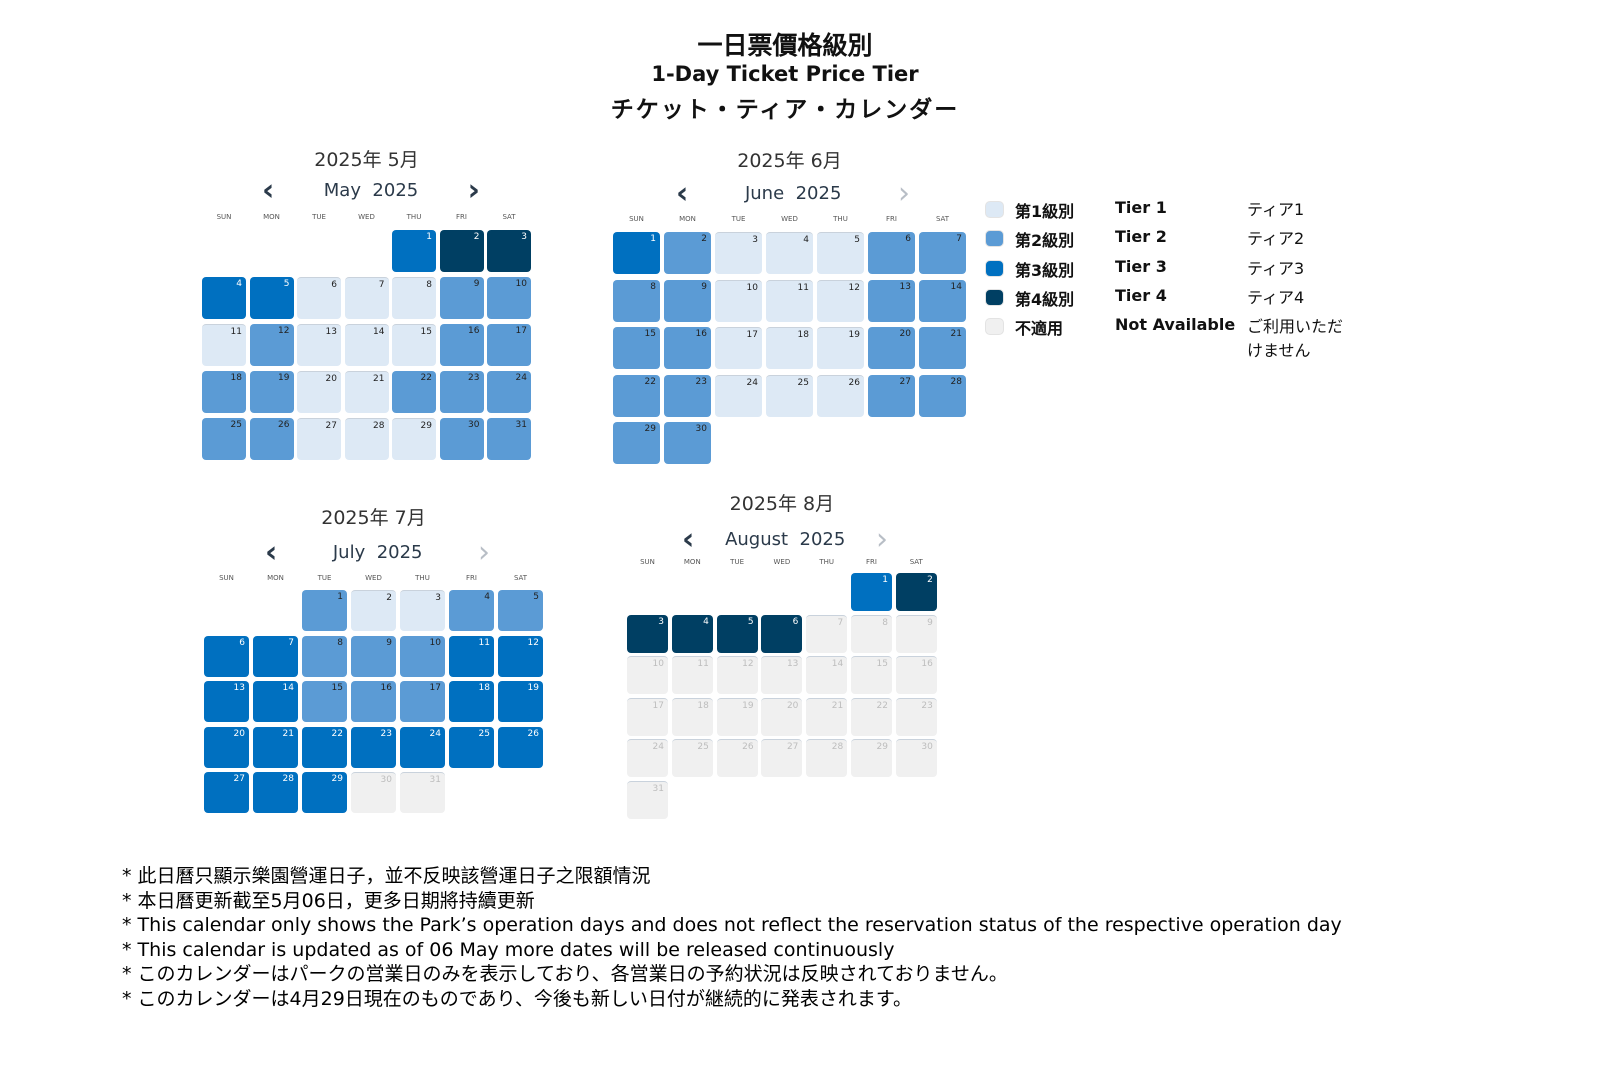  Describe the element at coordinates (414, 439) in the screenshot. I see `day-cell: 29` at that location.